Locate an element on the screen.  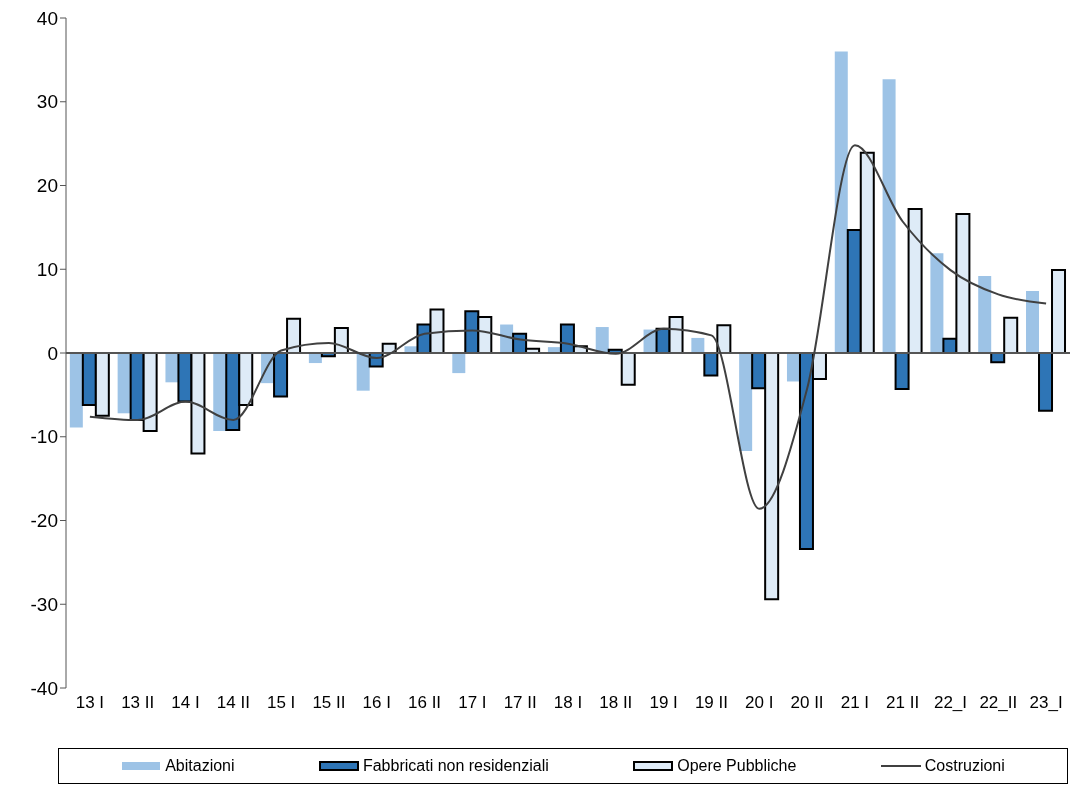
x-tick-label: 18 I is located at coordinates (568, 703).